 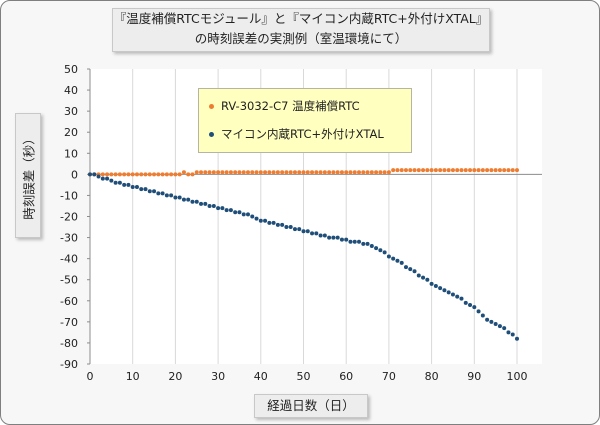 What do you see at coordinates (305, 120) in the screenshot?
I see `legend: RV-3032-C7 温度補償RTC マイコン内蔵RTC+外付けXTAL` at bounding box center [305, 120].